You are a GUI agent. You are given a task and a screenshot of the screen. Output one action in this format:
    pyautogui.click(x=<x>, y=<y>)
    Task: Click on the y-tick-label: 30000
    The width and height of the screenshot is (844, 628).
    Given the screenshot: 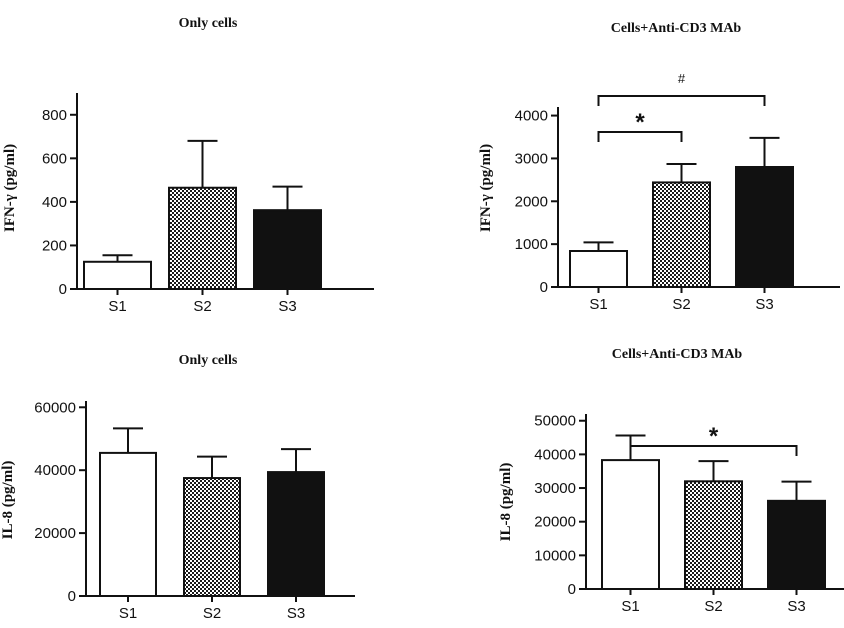 What is the action you would take?
    pyautogui.click(x=555, y=488)
    